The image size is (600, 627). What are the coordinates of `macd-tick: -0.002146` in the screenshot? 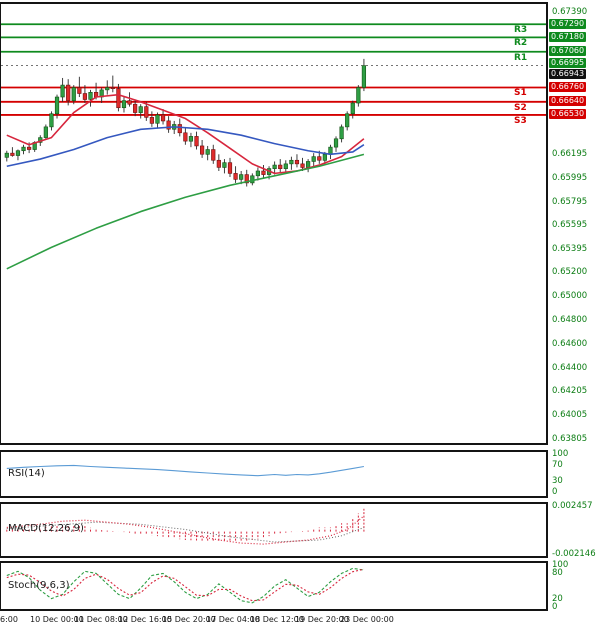 It's located at (574, 554).